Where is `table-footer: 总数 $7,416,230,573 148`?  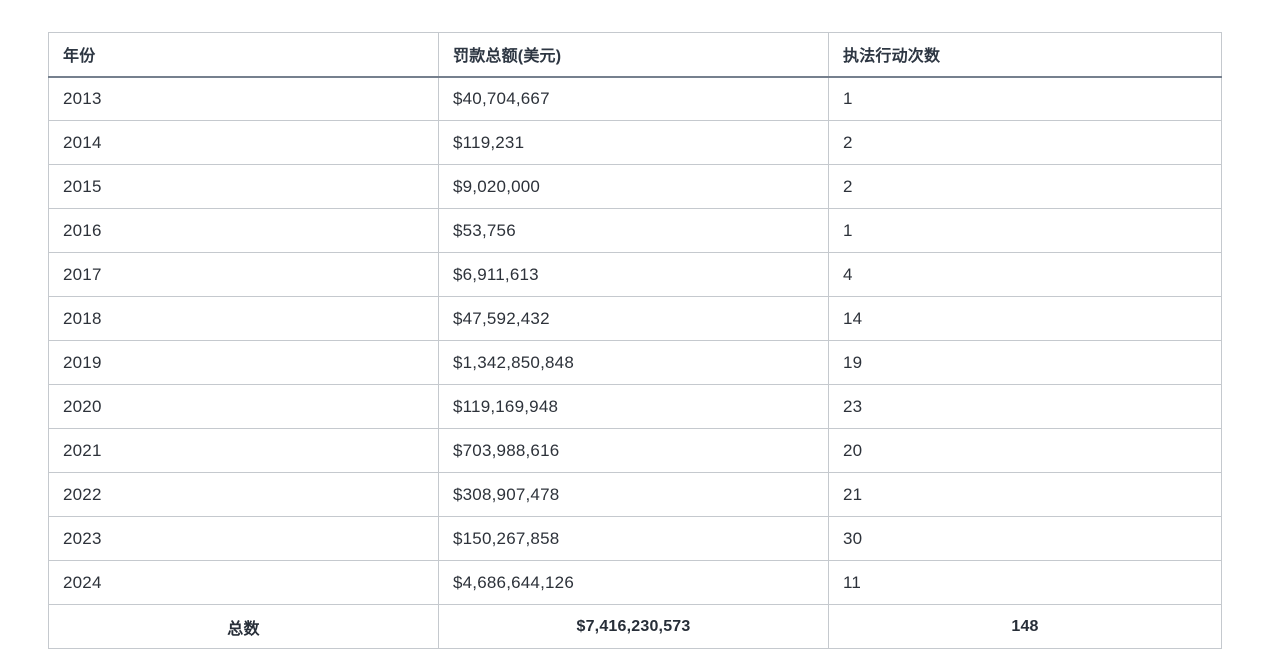 table-footer: 总数 $7,416,230,573 148 is located at coordinates (635, 626).